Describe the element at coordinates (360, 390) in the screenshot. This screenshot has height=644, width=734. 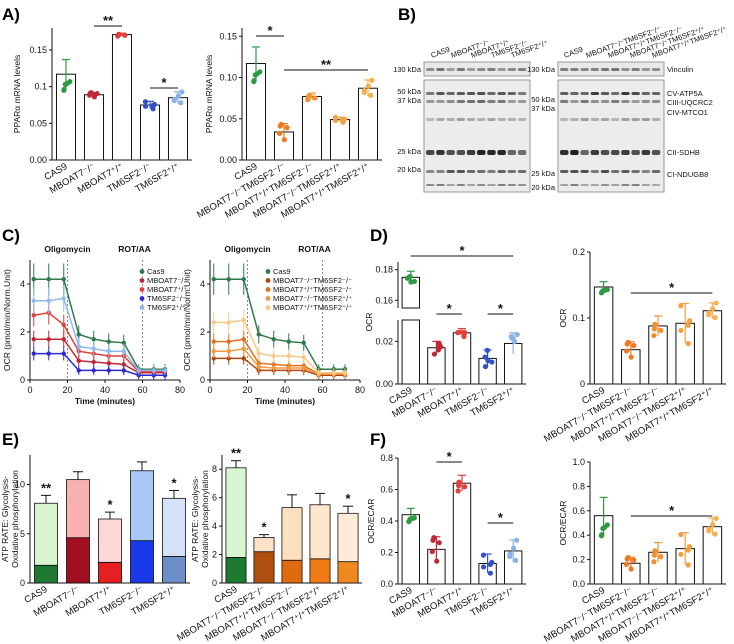
I see `x-tick-label: 80` at that location.